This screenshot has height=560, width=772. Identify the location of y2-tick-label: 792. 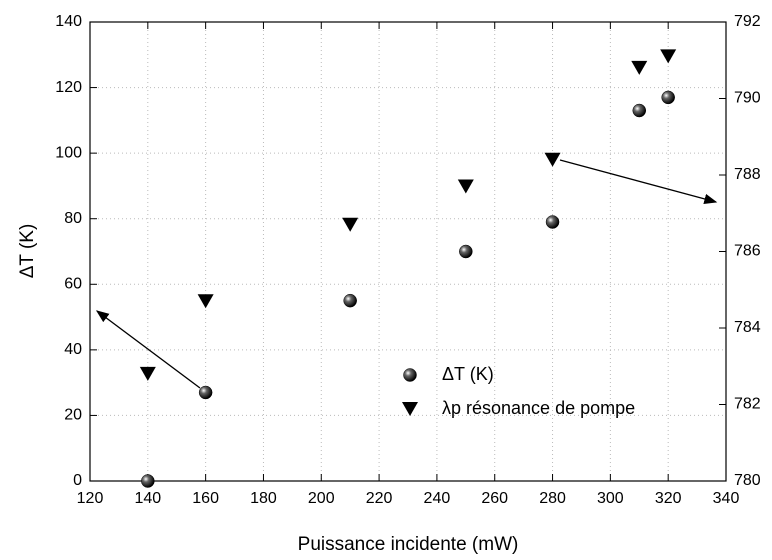
(747, 21).